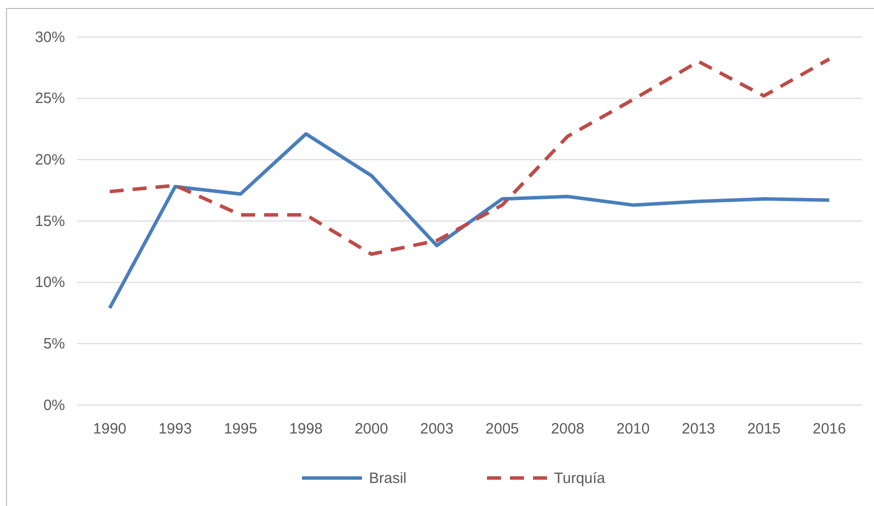 The width and height of the screenshot is (874, 506). Describe the element at coordinates (388, 478) in the screenshot. I see `legend-label: Brasil` at that location.